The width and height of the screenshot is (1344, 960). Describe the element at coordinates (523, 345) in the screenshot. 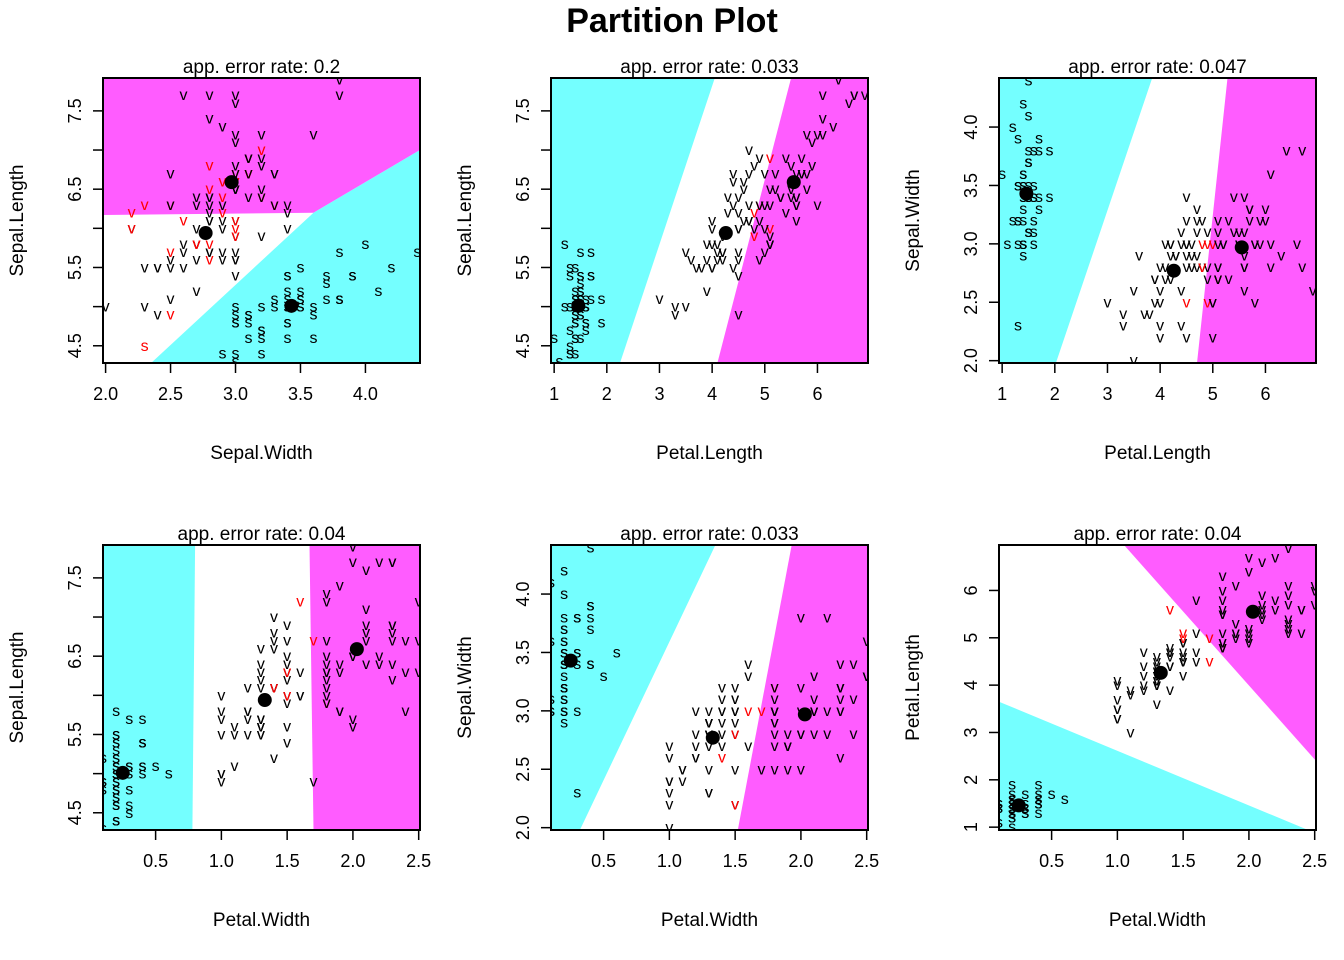

I see `y-tick-label: 4.5` at that location.